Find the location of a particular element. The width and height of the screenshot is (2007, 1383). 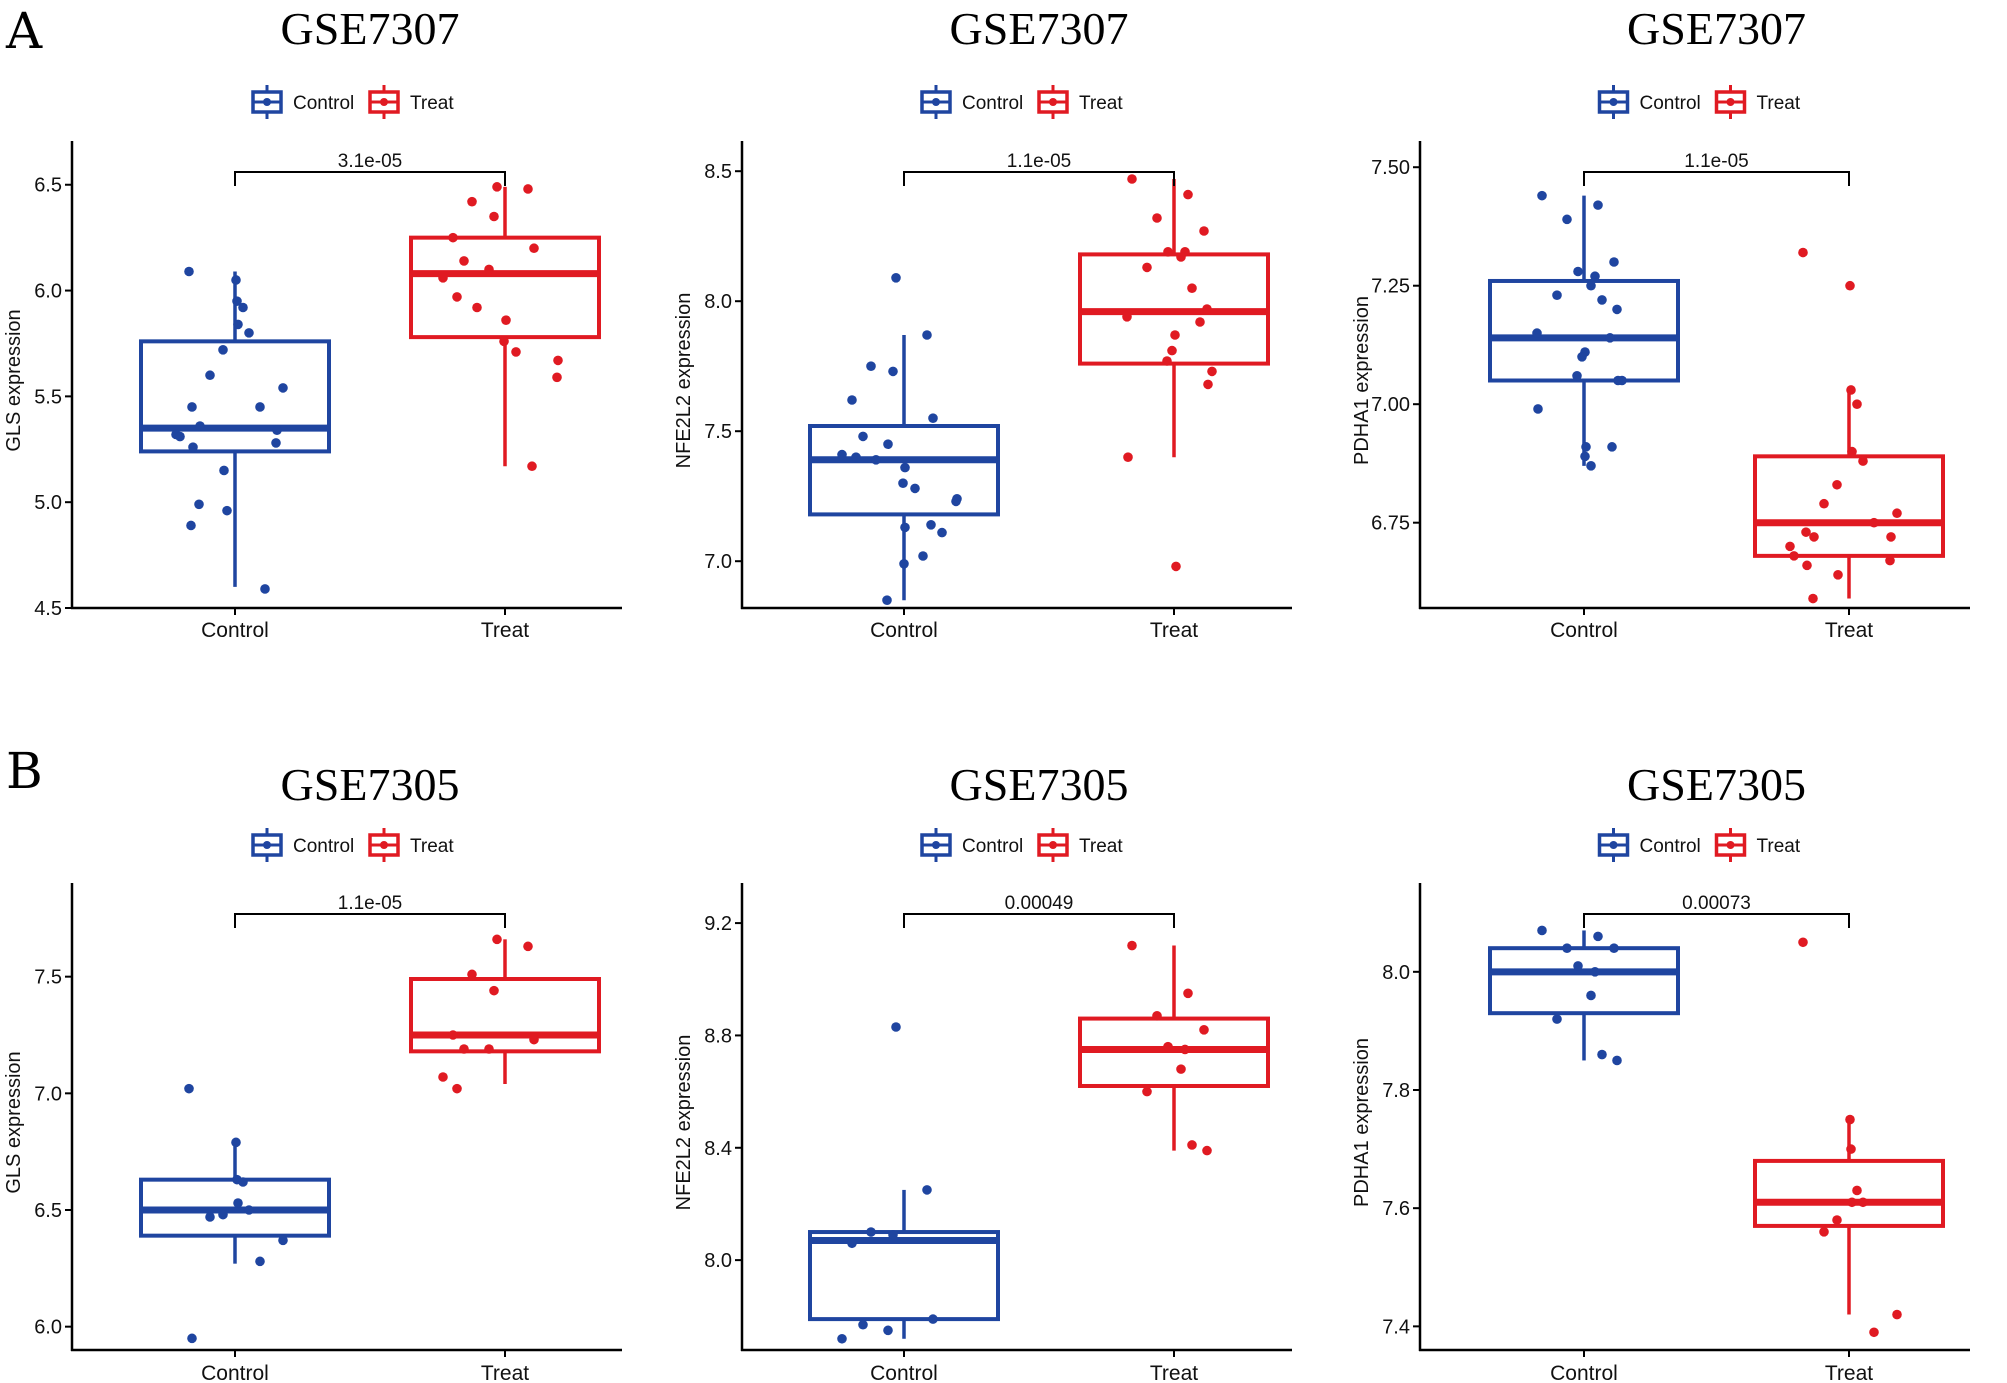

legend-label: Treat is located at coordinates (1779, 846).